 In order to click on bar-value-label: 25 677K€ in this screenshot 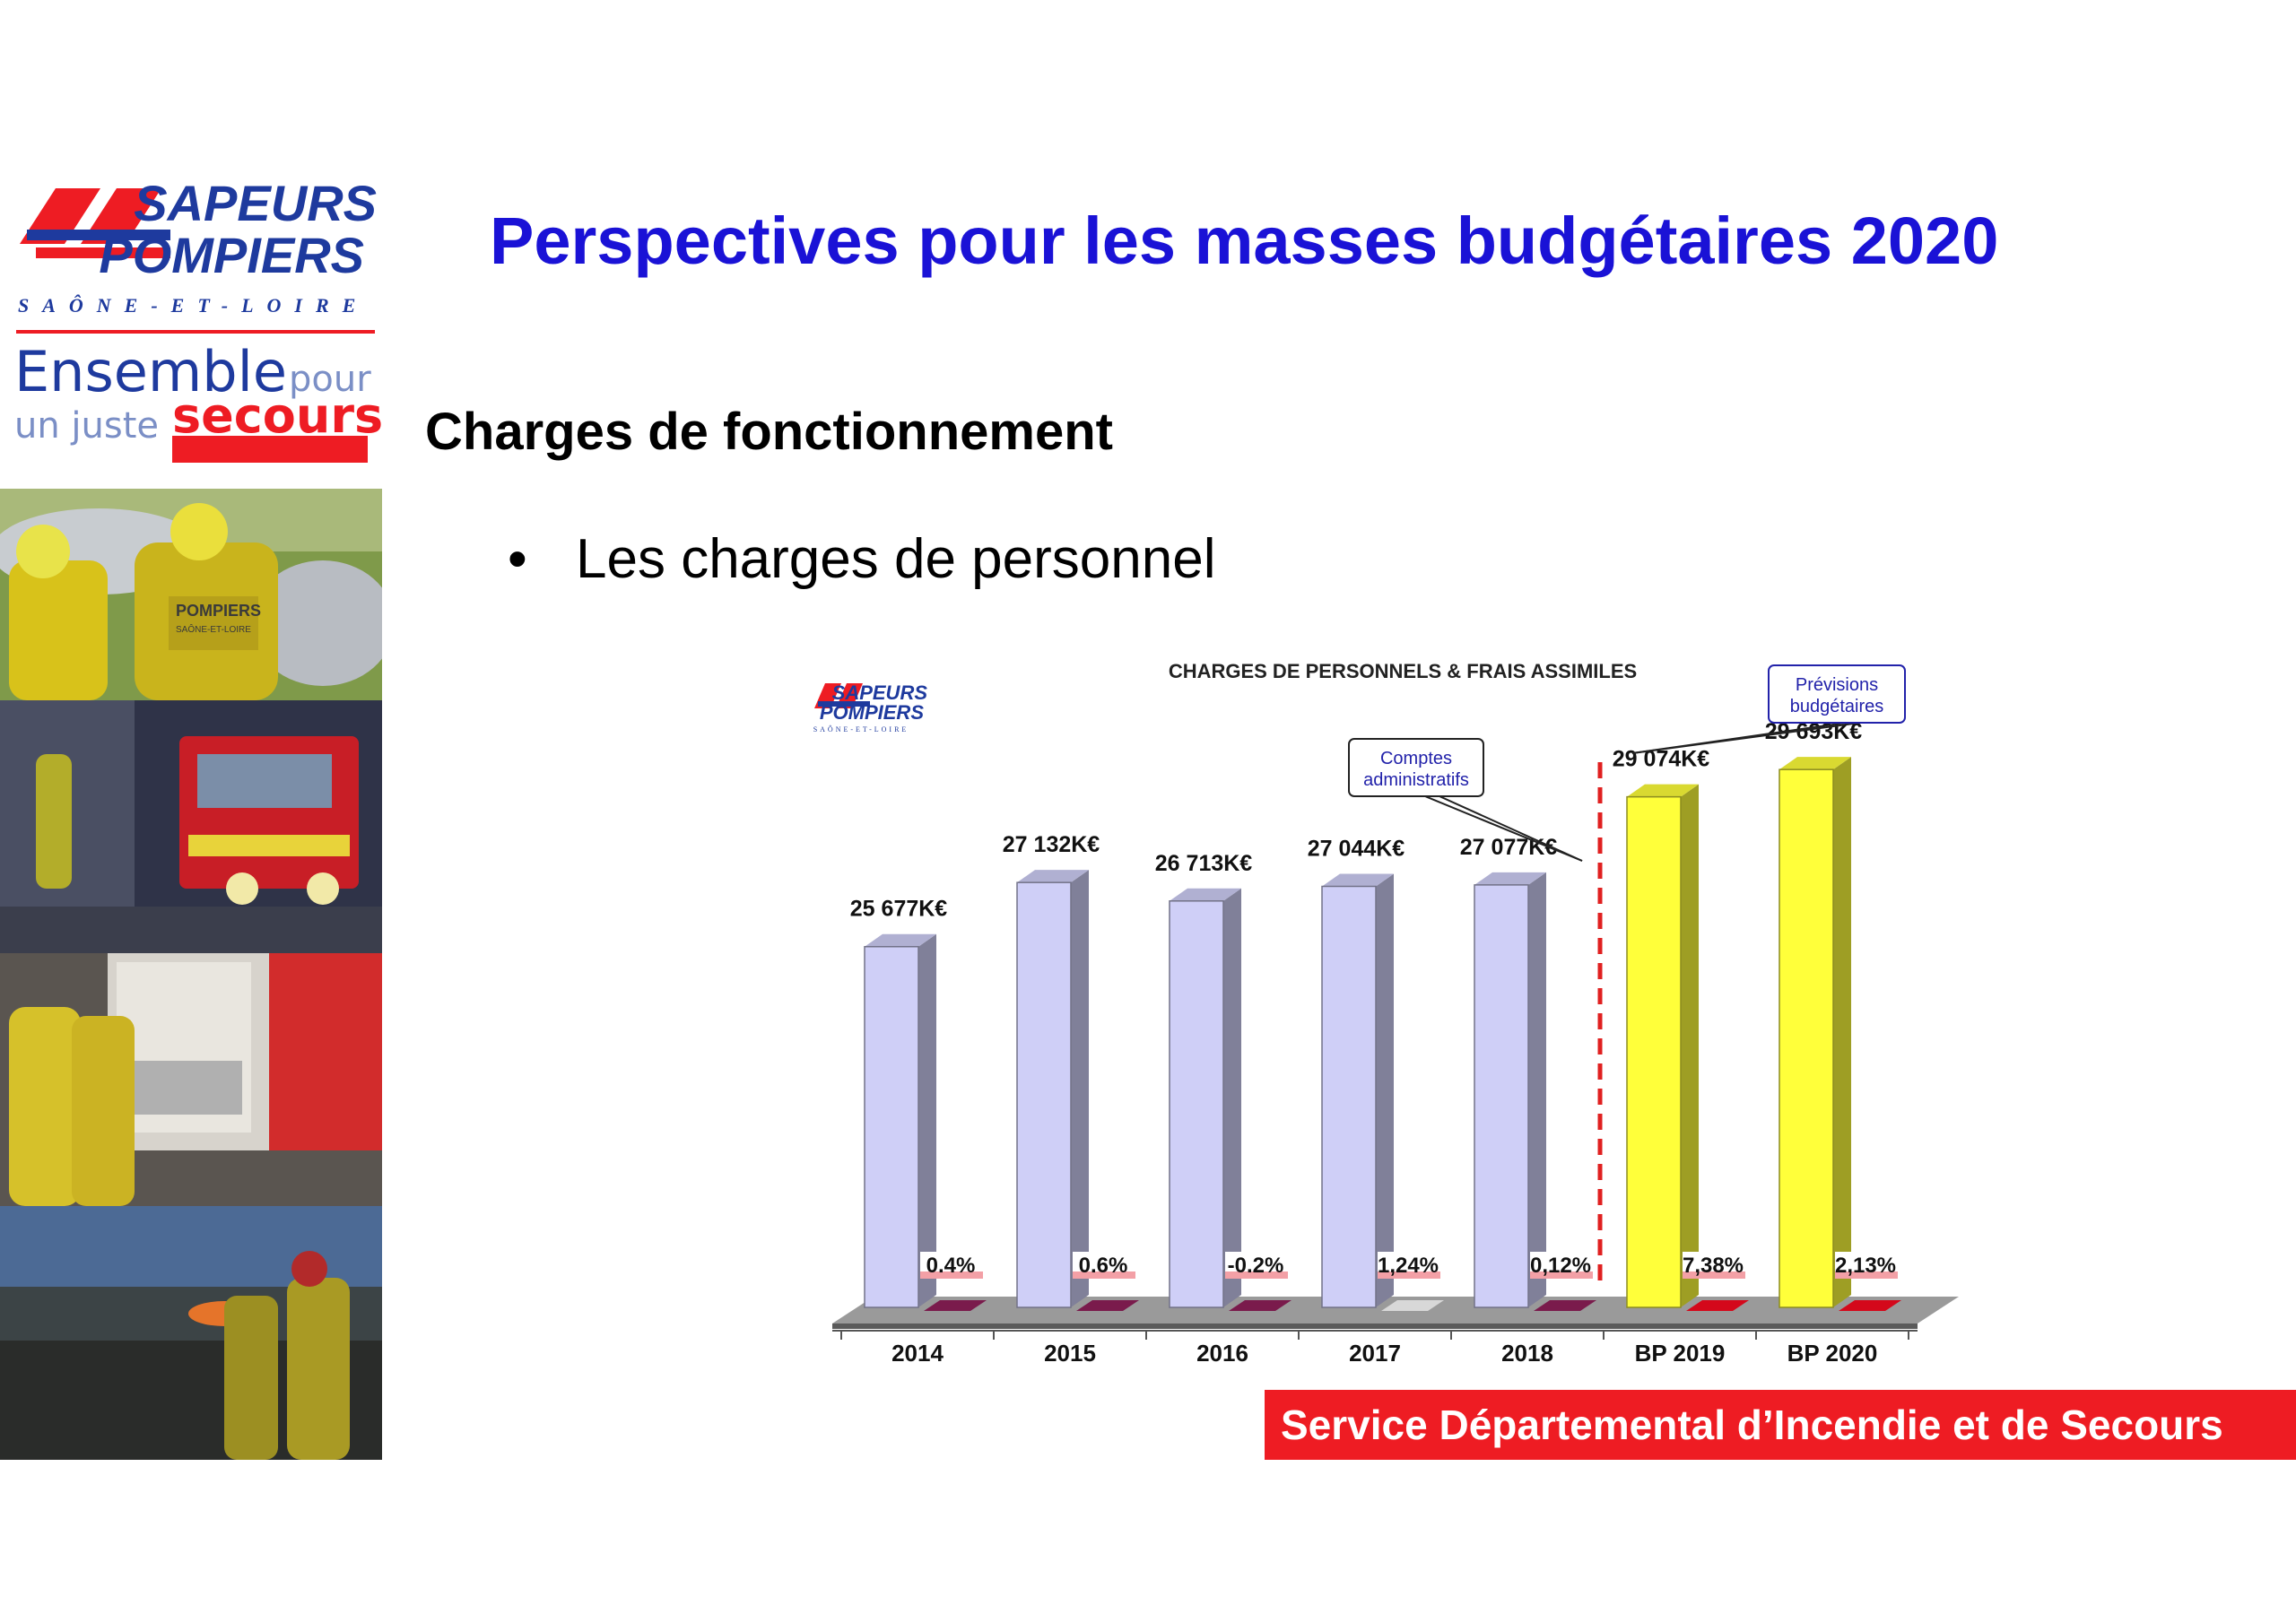, I will do `click(899, 909)`.